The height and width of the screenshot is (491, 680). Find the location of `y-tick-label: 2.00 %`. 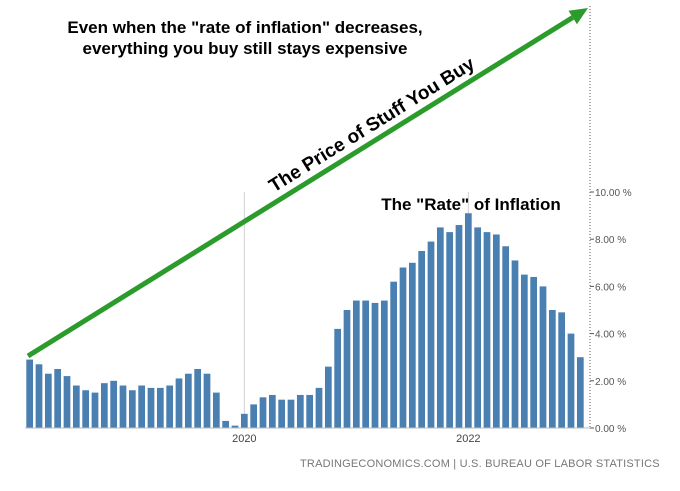

y-tick-label: 2.00 % is located at coordinates (610, 382).